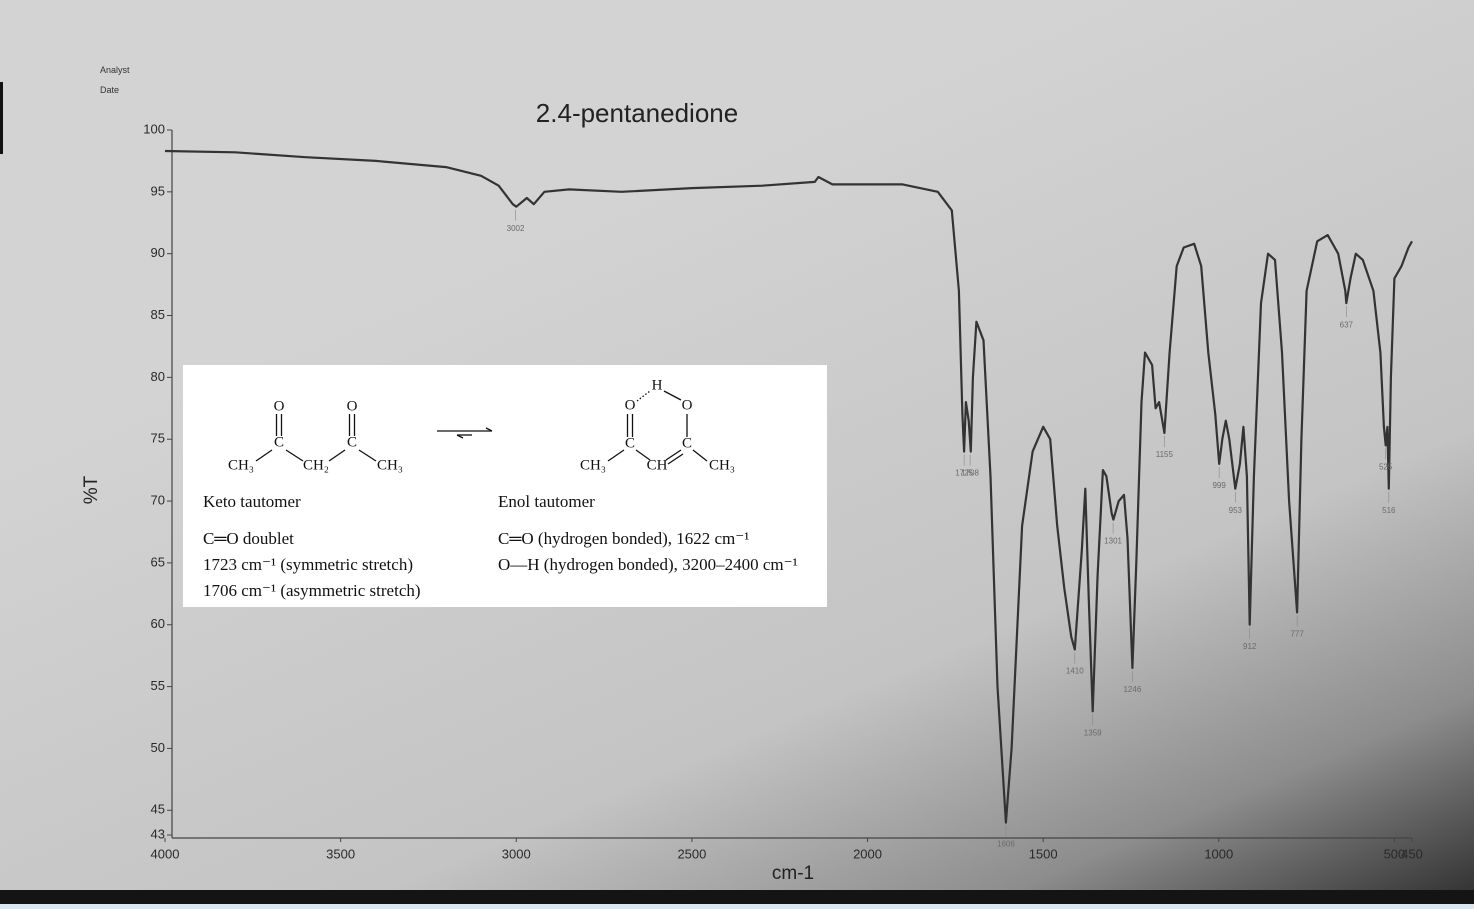  Describe the element at coordinates (1075, 671) in the screenshot. I see `peak-label: 1410` at that location.